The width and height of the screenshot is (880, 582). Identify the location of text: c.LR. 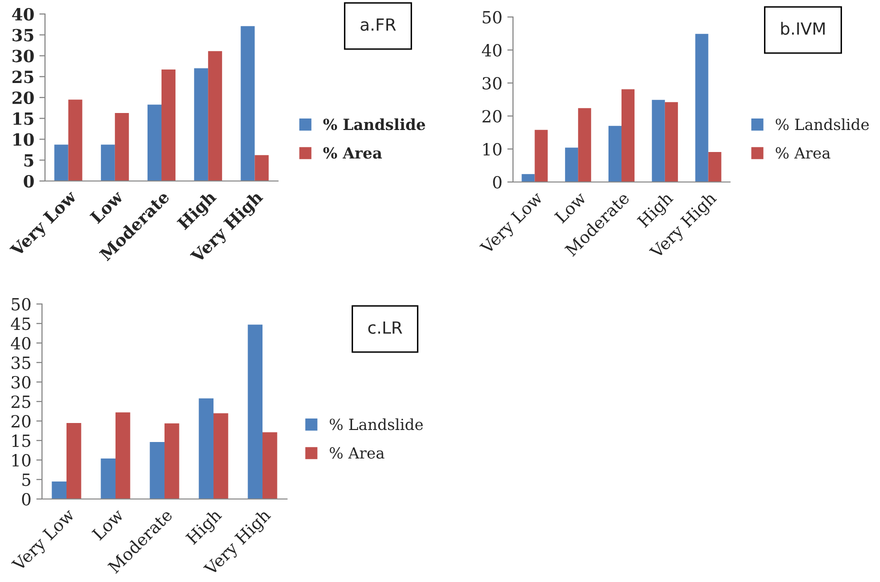
(385, 327).